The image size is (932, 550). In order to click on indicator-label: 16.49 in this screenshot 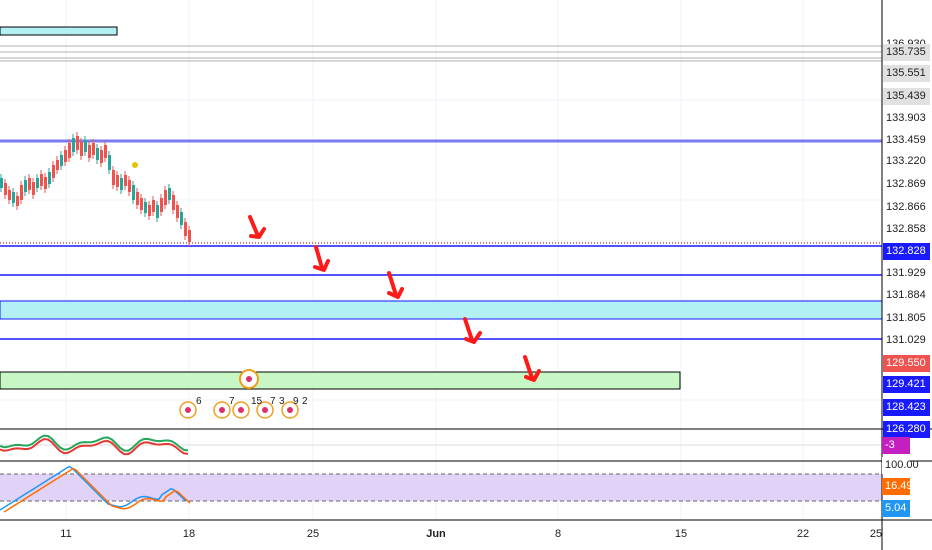, I will do `click(897, 486)`.